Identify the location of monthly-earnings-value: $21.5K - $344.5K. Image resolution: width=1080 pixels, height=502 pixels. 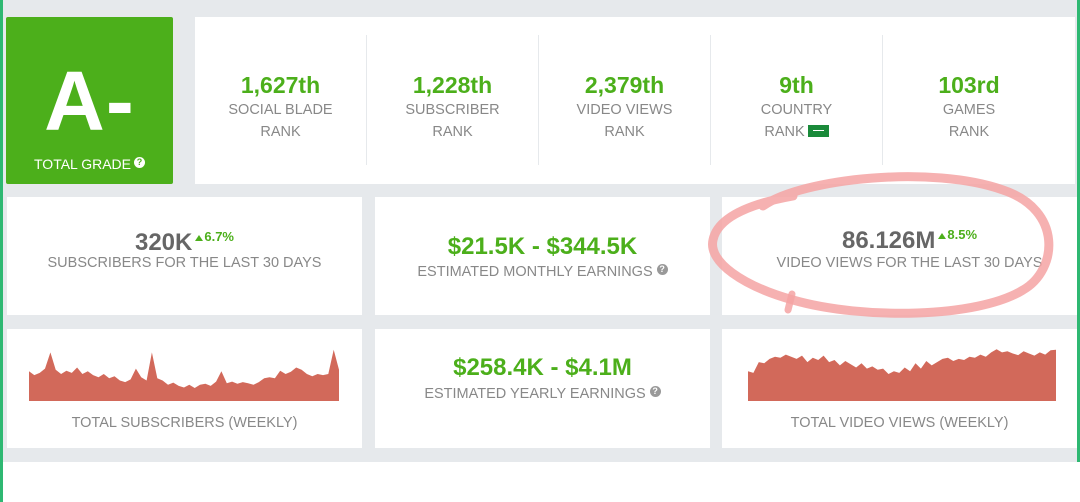
(542, 246).